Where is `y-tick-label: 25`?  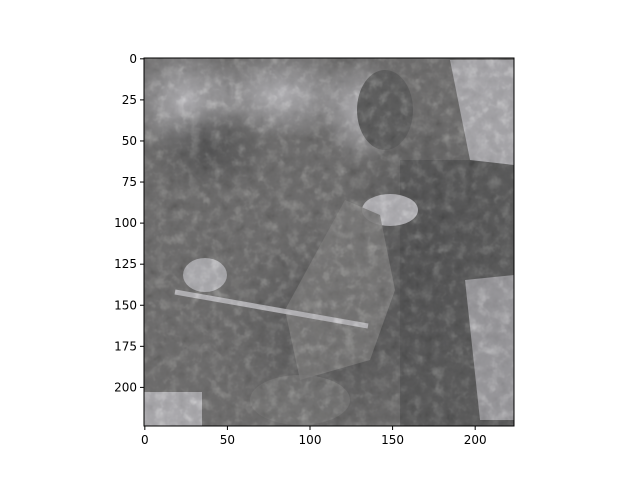 y-tick-label: 25 is located at coordinates (129, 100).